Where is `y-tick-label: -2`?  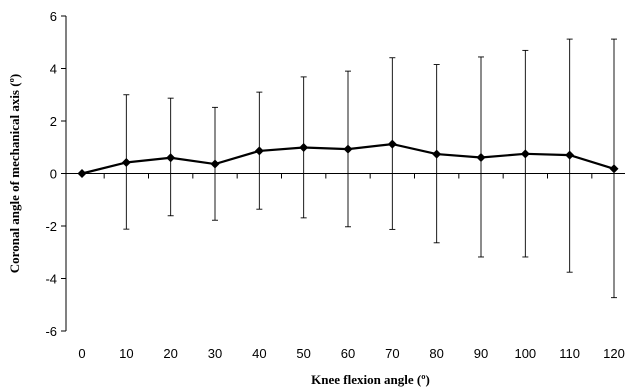 y-tick-label: -2 is located at coordinates (51, 226).